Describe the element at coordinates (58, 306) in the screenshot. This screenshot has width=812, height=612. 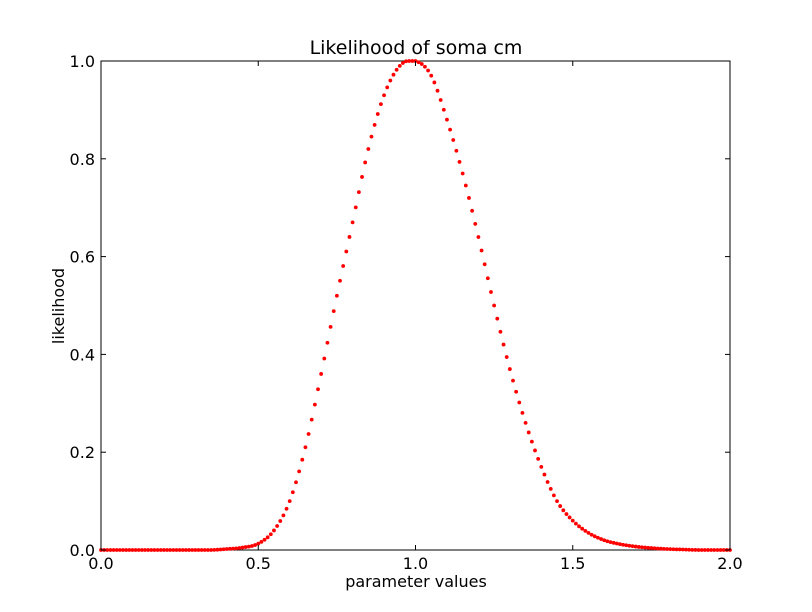
I see `y-axis-label: likelihood` at that location.